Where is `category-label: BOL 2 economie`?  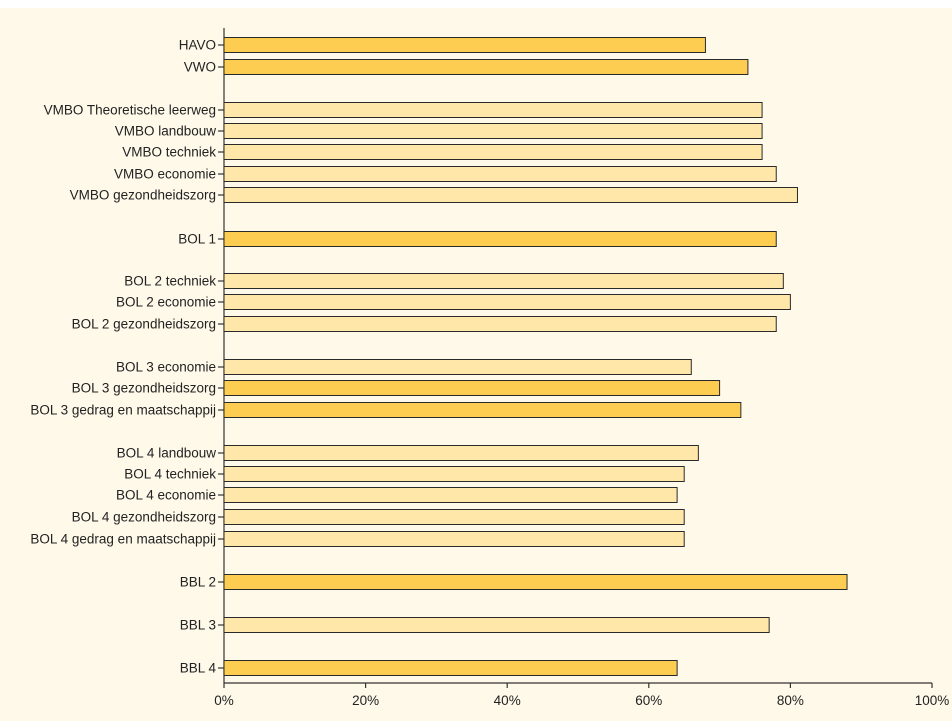
category-label: BOL 2 economie is located at coordinates (166, 302).